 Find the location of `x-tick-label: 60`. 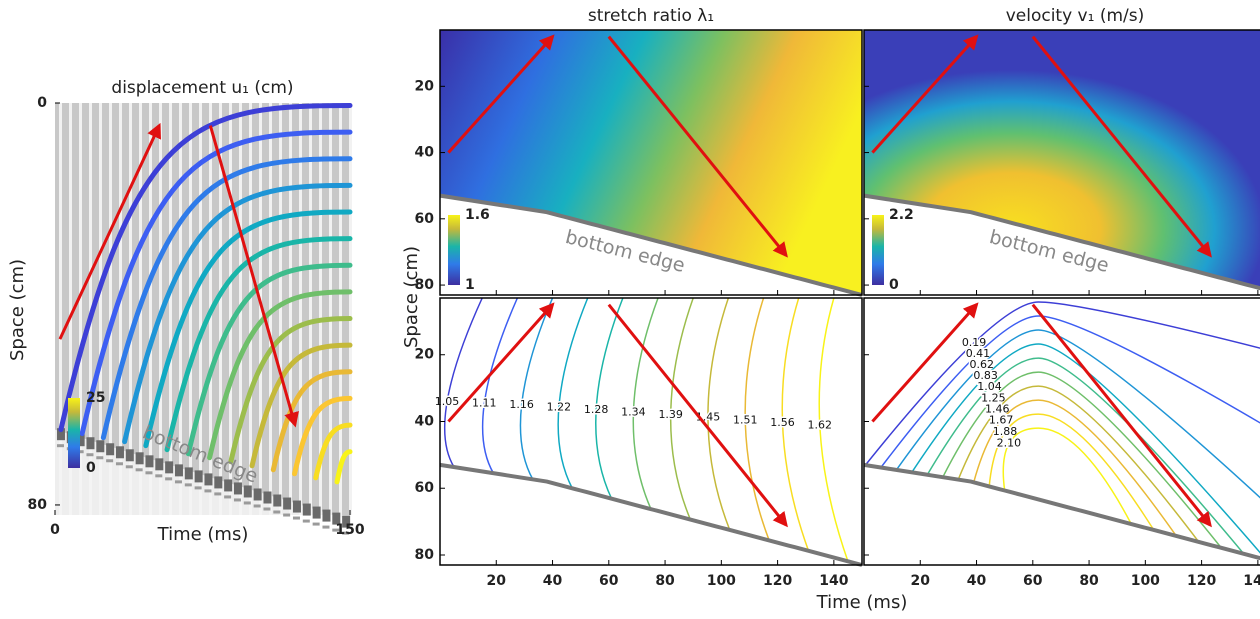

x-tick-label: 60 is located at coordinates (609, 581).